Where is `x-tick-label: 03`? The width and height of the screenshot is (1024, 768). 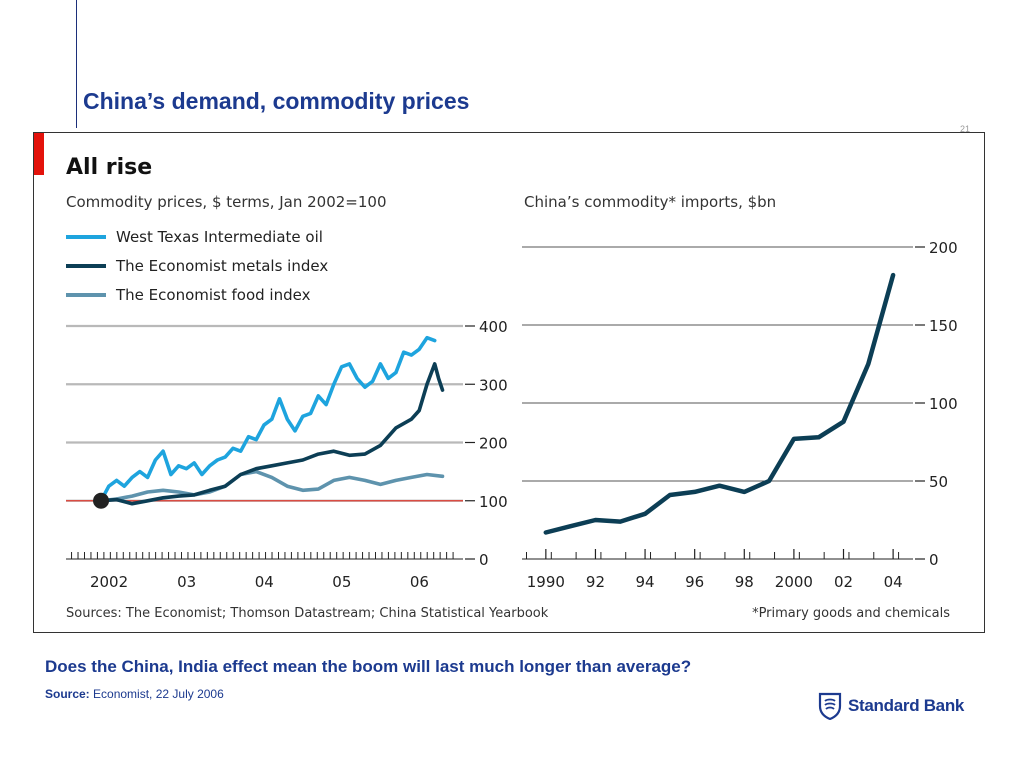
x-tick-label: 03 is located at coordinates (186, 582).